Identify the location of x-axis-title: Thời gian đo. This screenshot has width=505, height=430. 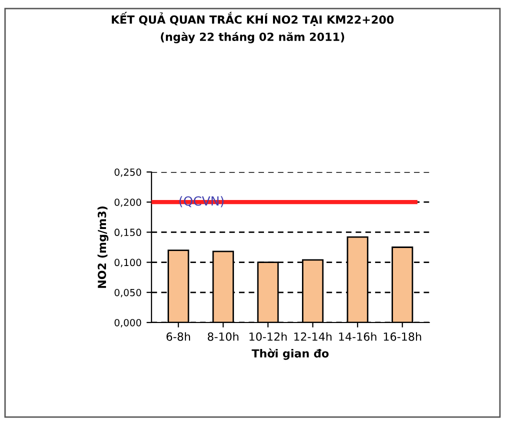
(290, 354).